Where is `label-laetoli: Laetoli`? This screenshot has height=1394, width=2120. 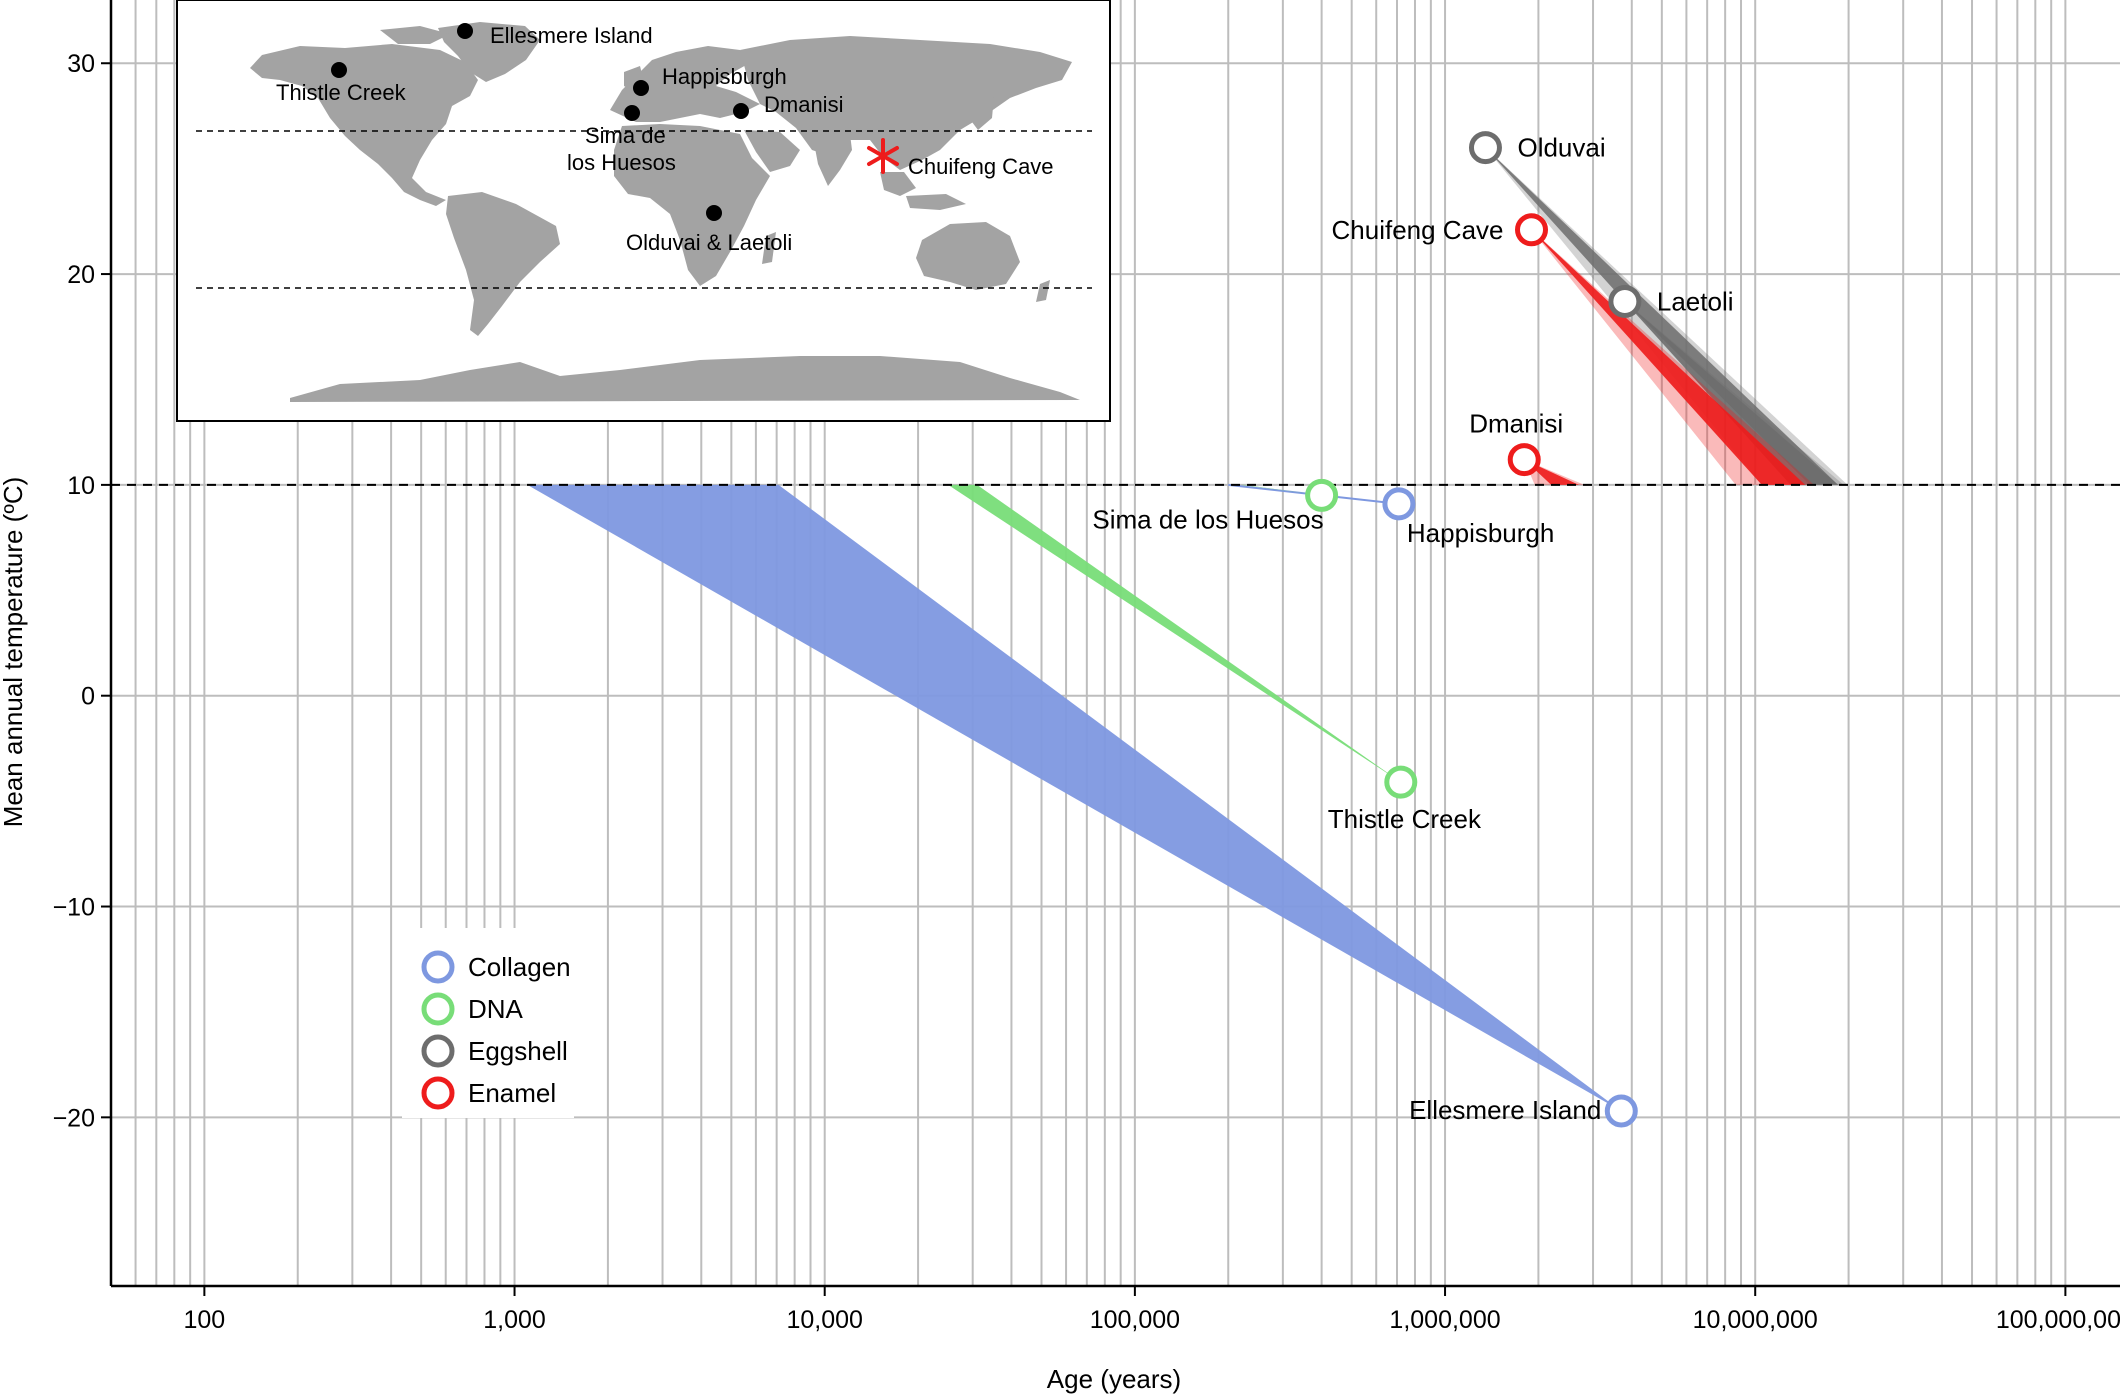
label-laetoli: Laetoli is located at coordinates (1695, 301).